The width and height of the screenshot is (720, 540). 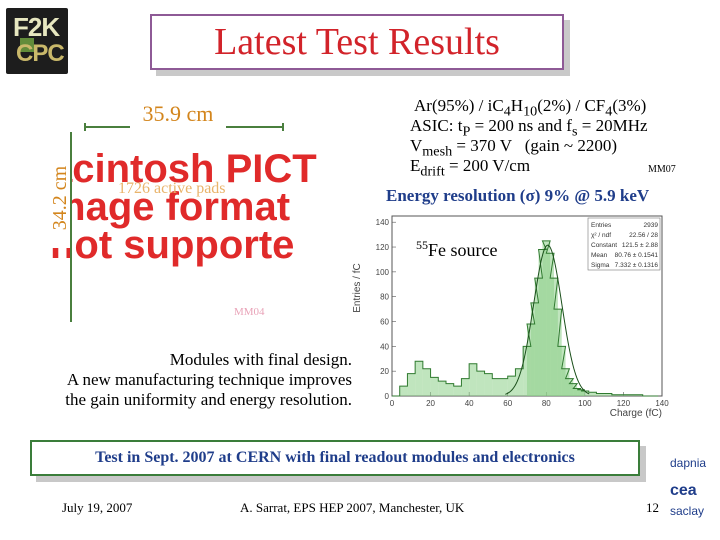 I want to click on cea-logo: cea, so click(x=683, y=490).